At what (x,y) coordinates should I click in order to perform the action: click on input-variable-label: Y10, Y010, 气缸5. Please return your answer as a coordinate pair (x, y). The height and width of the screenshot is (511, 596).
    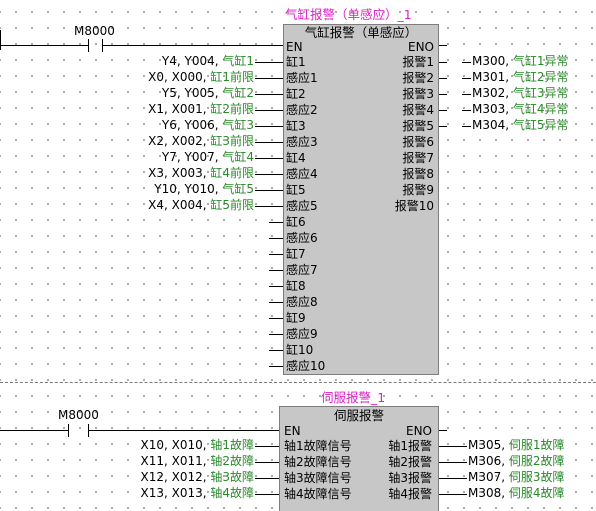
    Looking at the image, I should click on (204, 189).